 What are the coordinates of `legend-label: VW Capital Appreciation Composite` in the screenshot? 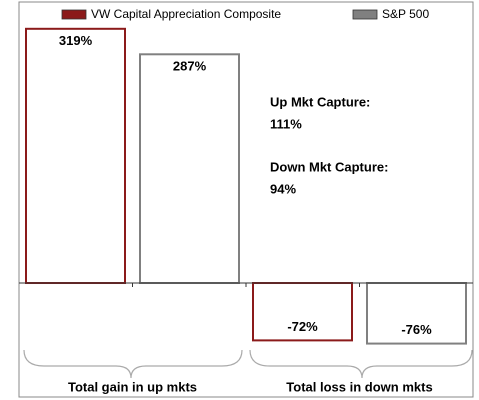 It's located at (186, 14).